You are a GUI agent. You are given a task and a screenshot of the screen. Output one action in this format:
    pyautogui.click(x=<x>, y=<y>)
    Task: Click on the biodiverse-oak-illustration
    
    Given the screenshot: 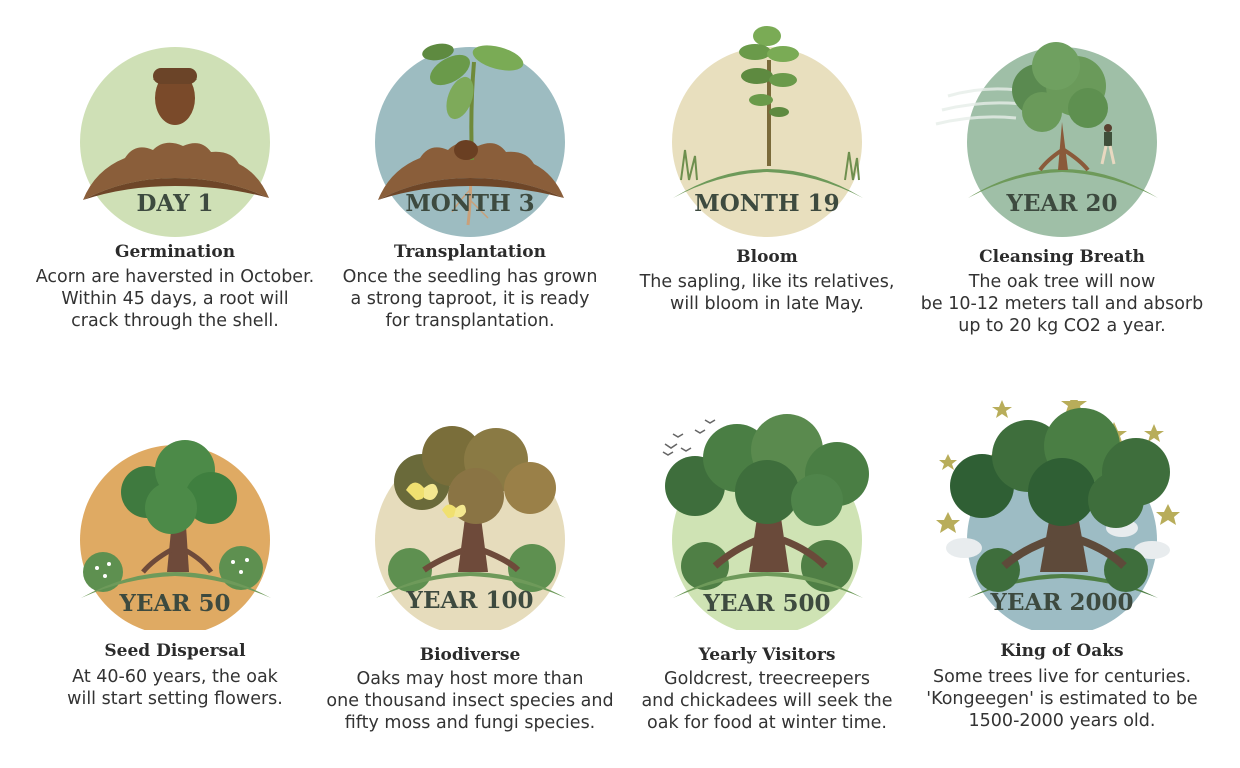 What is the action you would take?
    pyautogui.click(x=470, y=528)
    